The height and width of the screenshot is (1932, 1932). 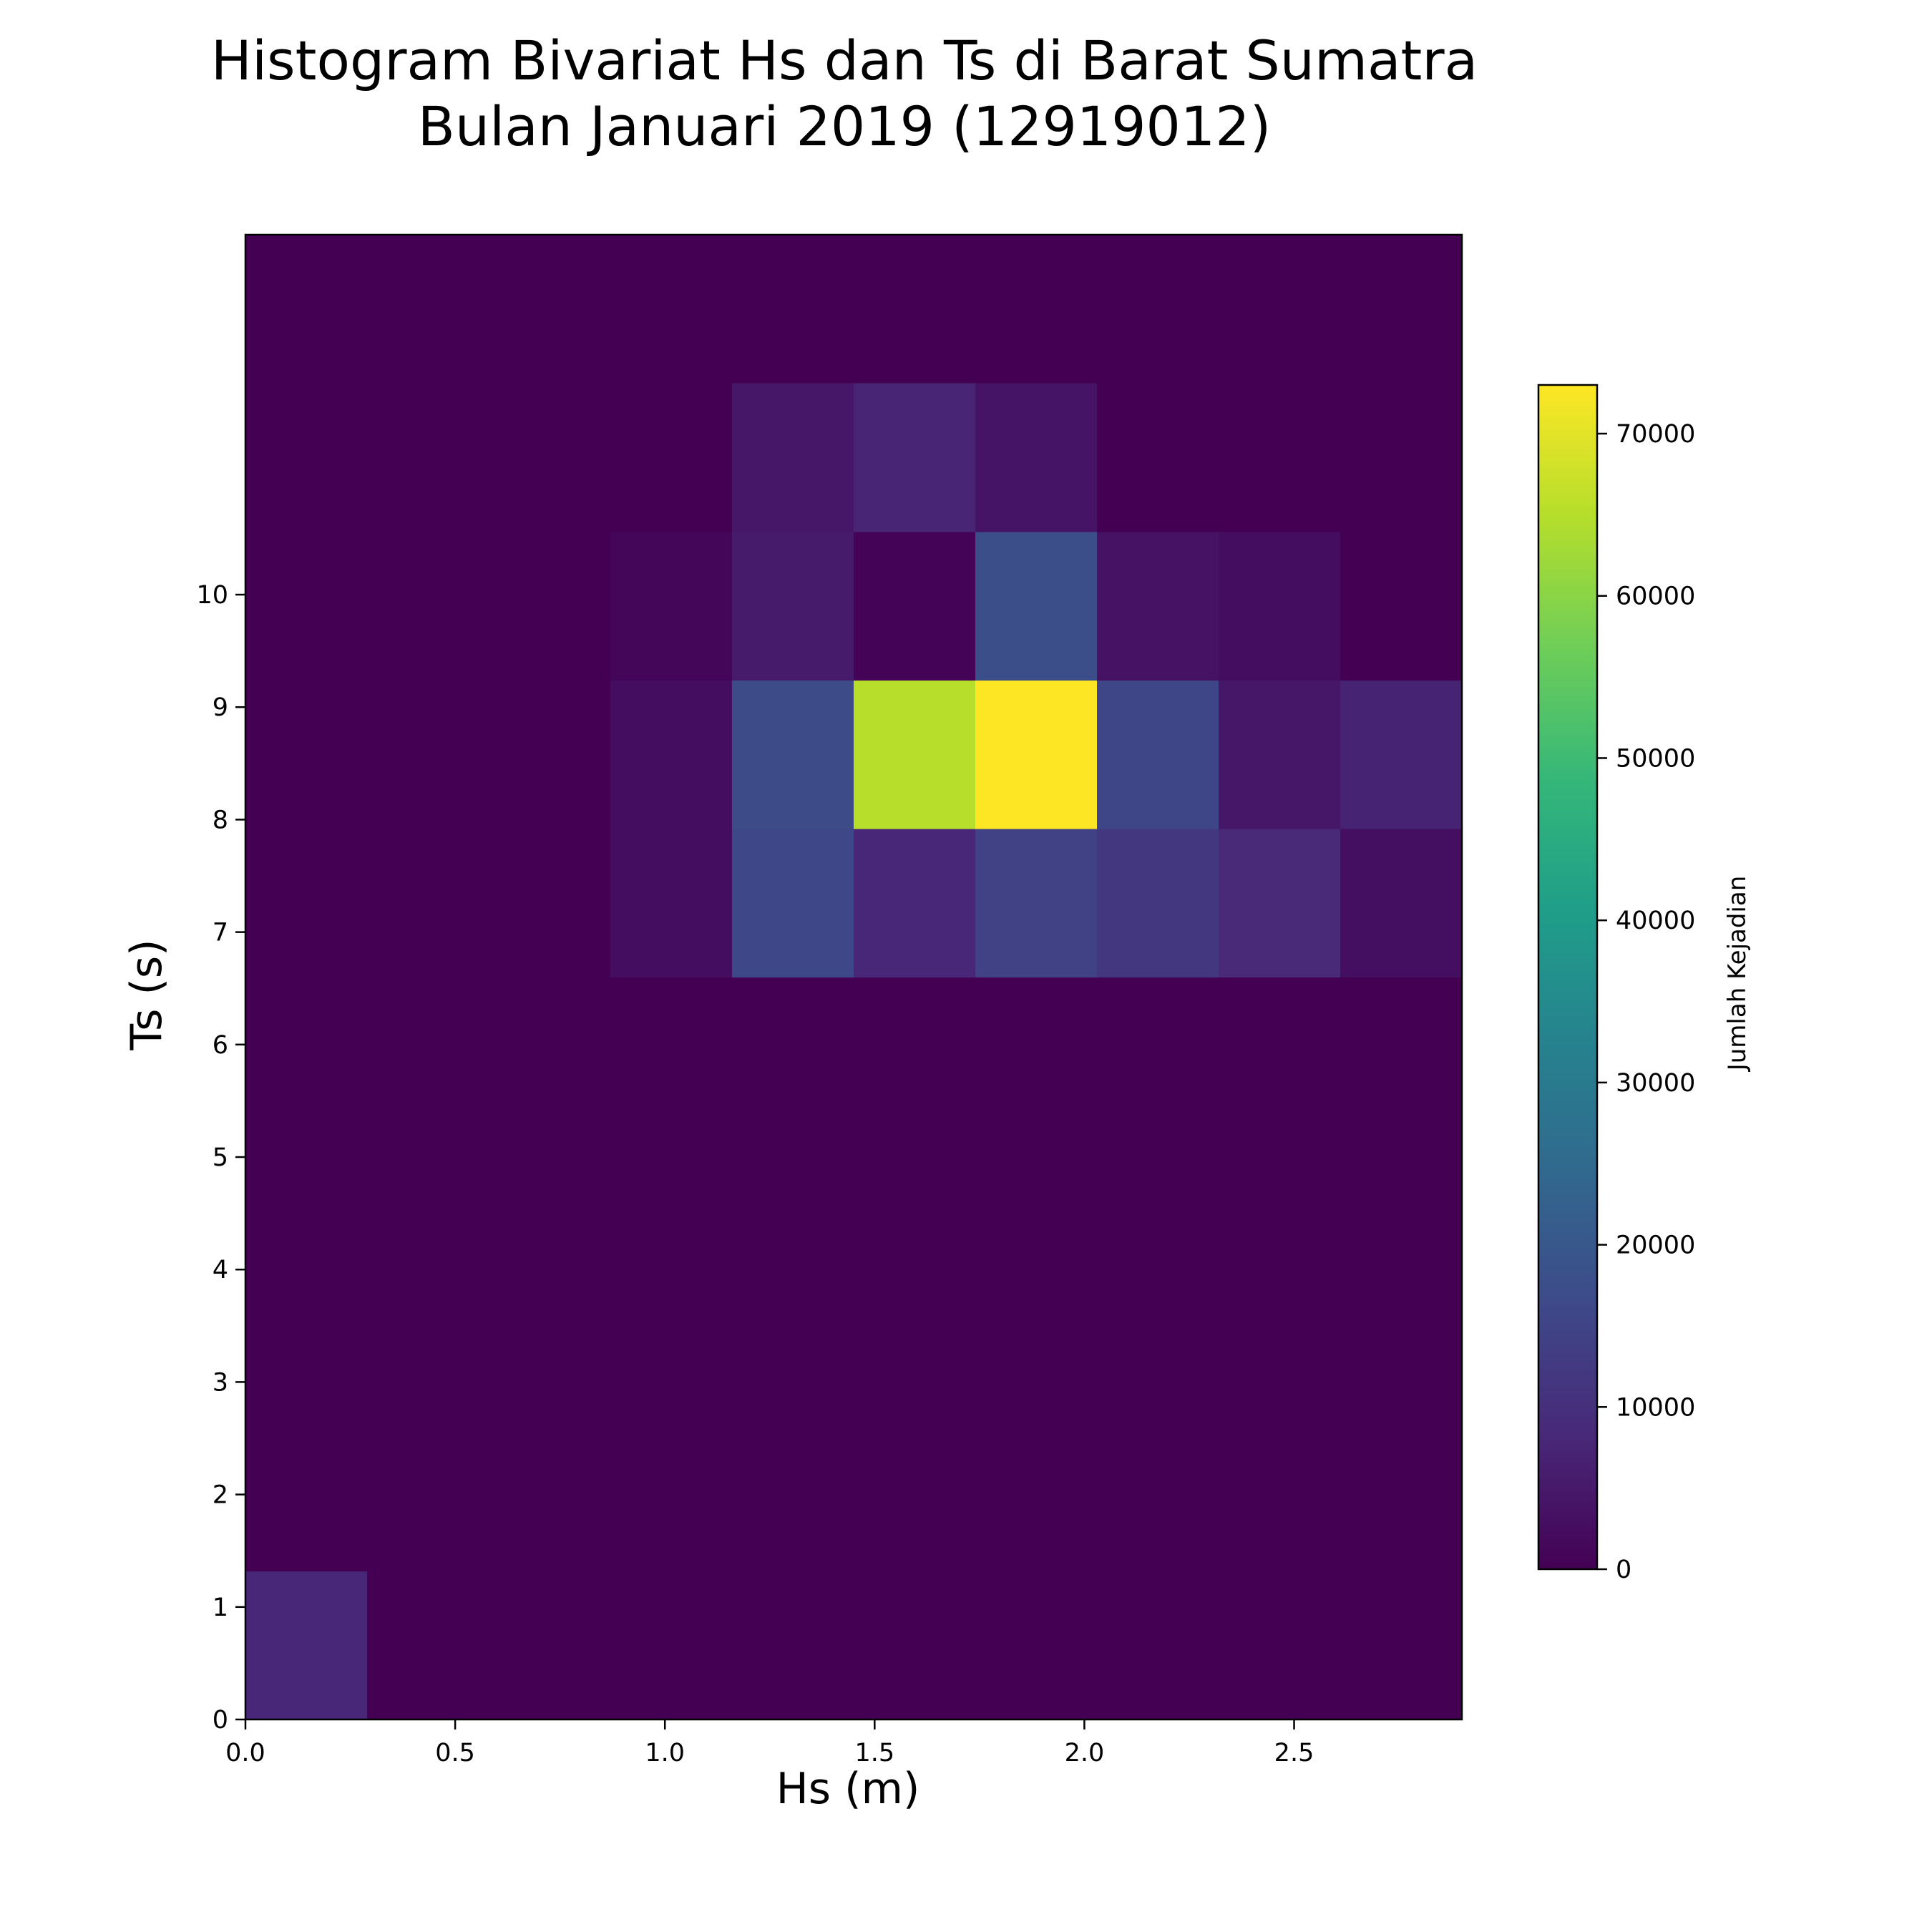 I want to click on y-axis-label: Ts (s), so click(x=147, y=994).